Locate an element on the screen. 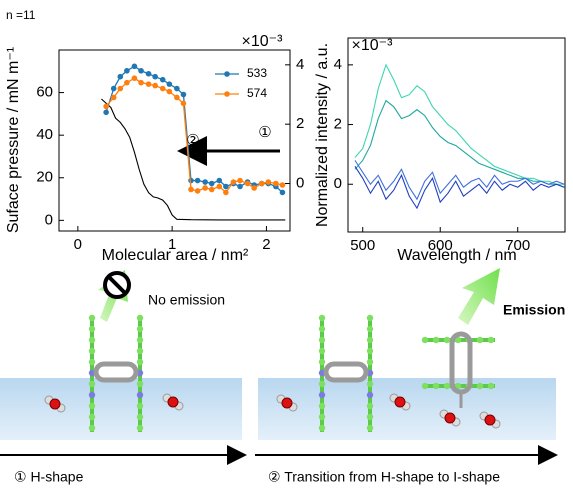 The image size is (573, 488). y-tick-label: 2 is located at coordinates (338, 124).